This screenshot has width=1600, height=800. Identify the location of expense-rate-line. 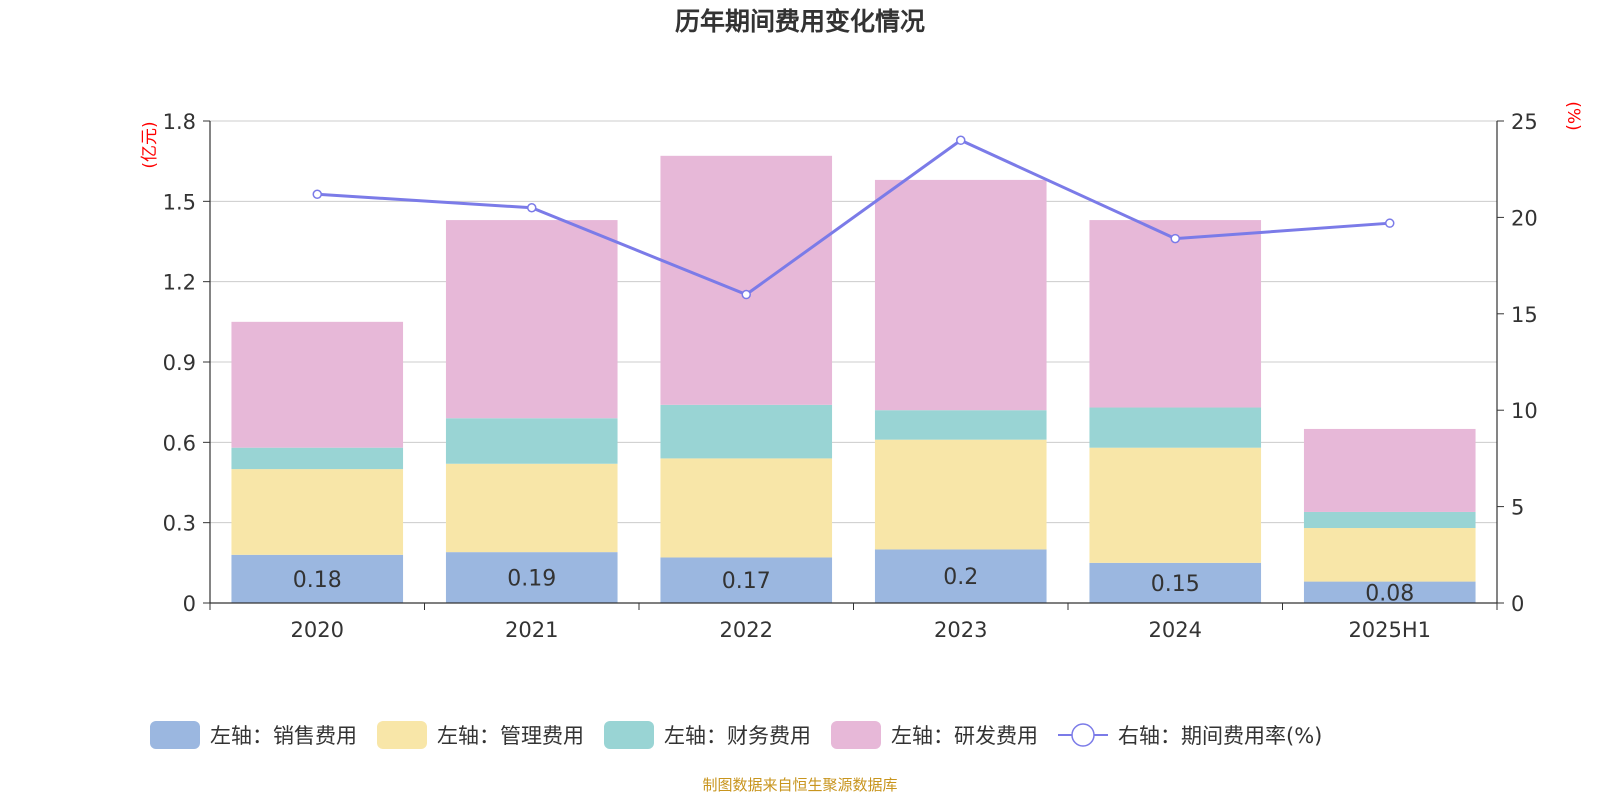
(853, 217).